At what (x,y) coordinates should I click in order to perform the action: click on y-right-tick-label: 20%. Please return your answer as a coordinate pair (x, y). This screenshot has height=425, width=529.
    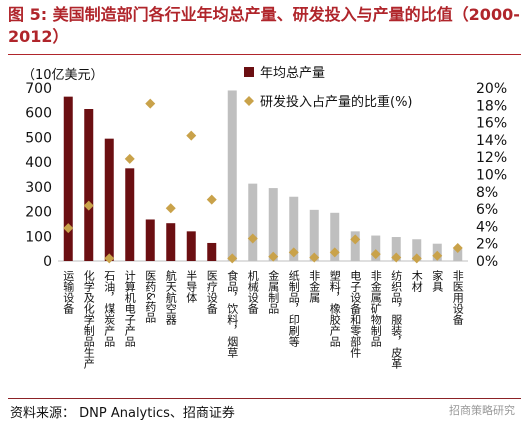
    Looking at the image, I should click on (491, 89).